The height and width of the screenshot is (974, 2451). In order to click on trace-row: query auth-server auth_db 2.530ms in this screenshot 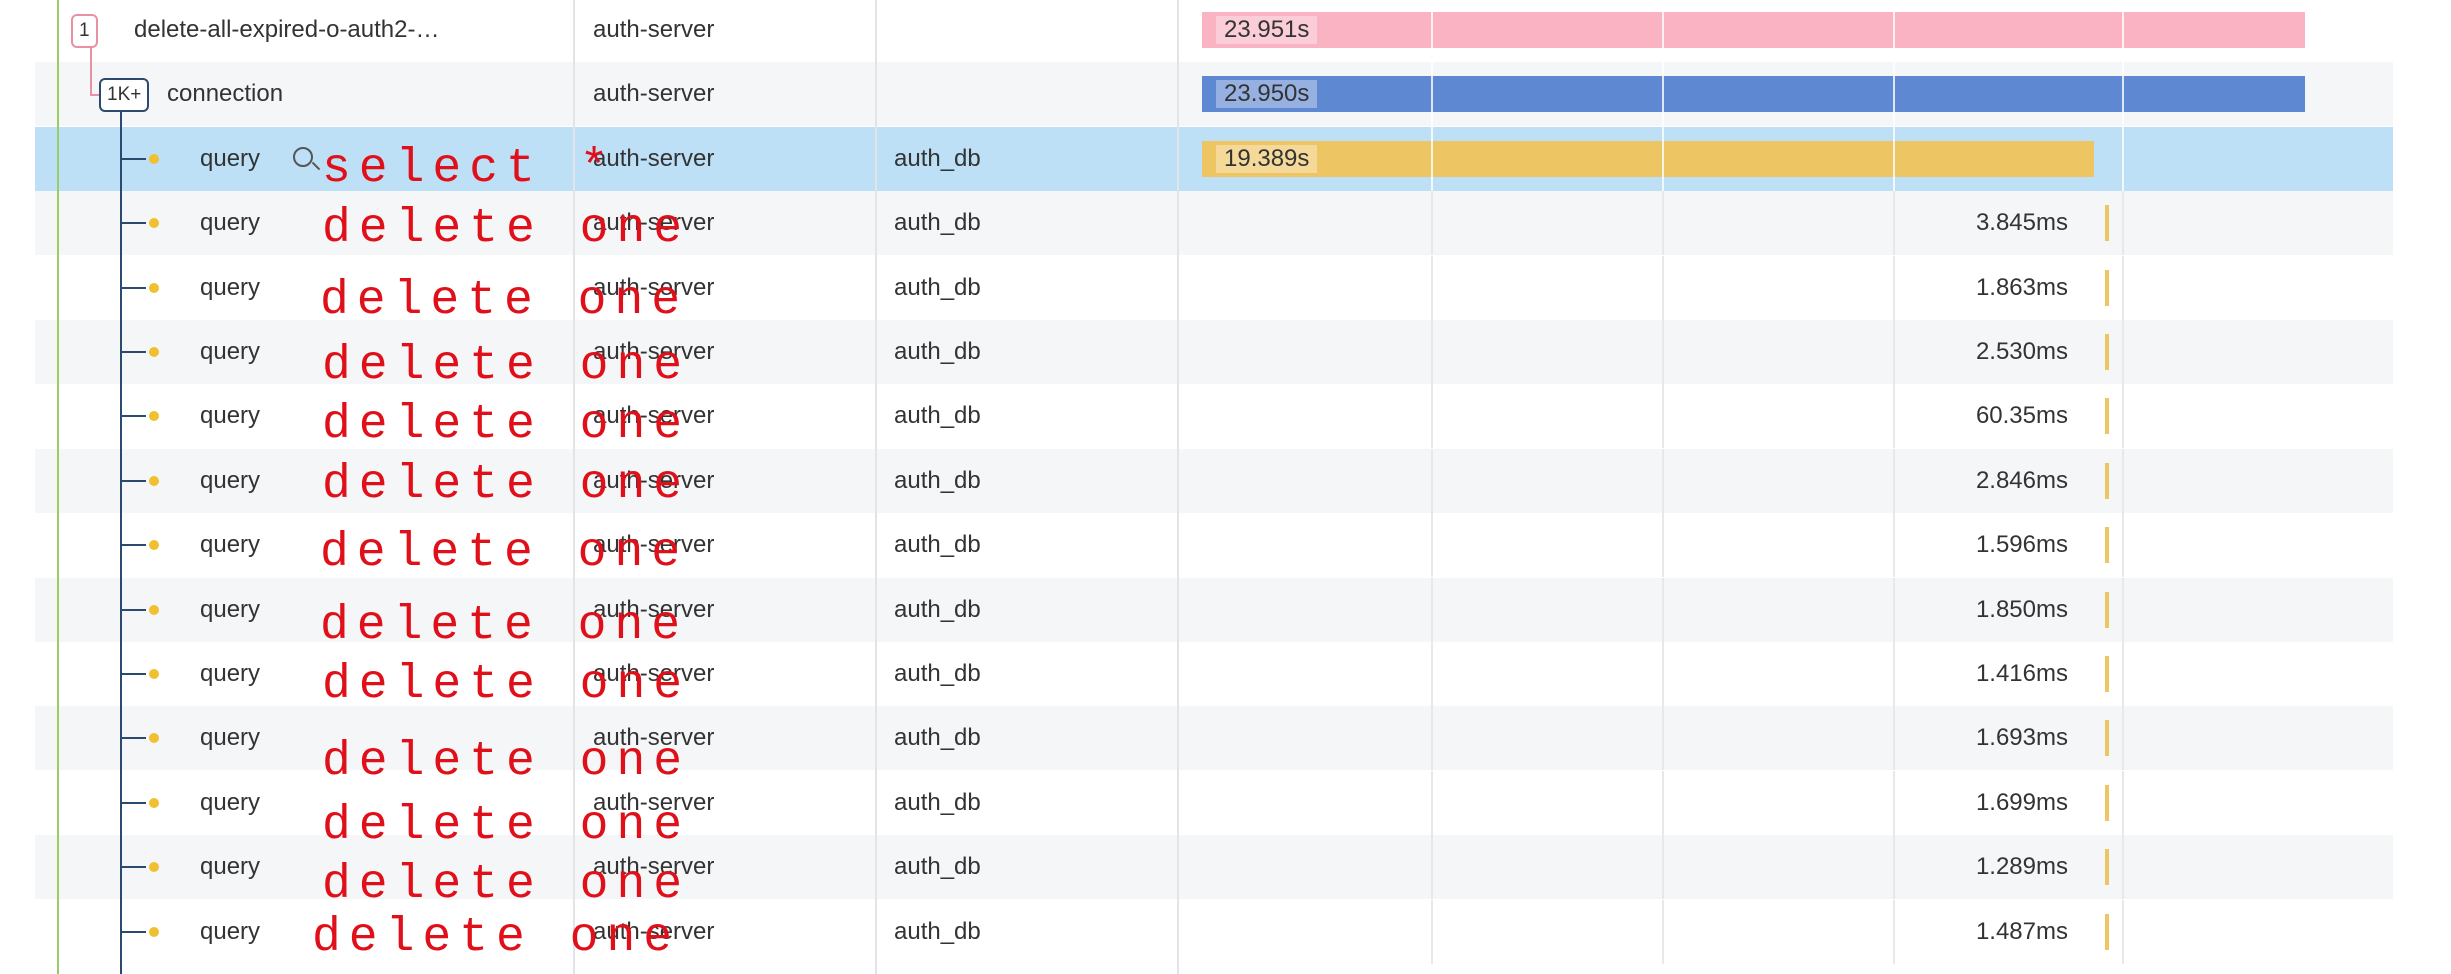, I will do `click(1214, 352)`.